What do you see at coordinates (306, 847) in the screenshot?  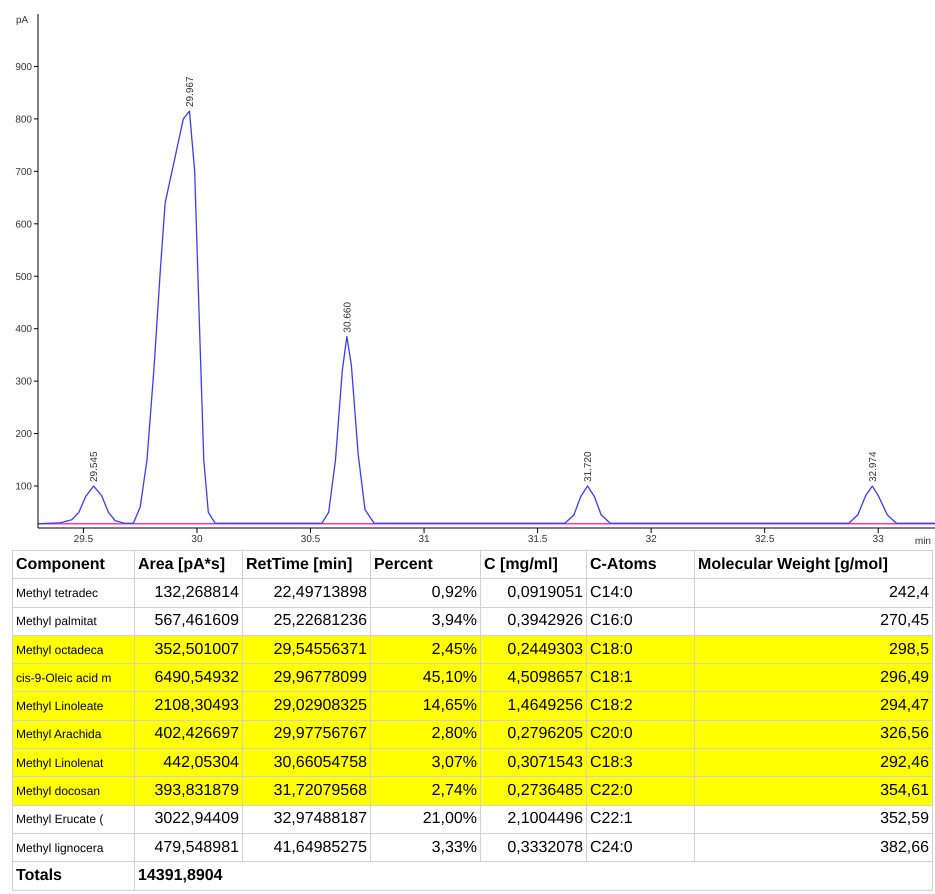 I see `text: 41,64985275` at bounding box center [306, 847].